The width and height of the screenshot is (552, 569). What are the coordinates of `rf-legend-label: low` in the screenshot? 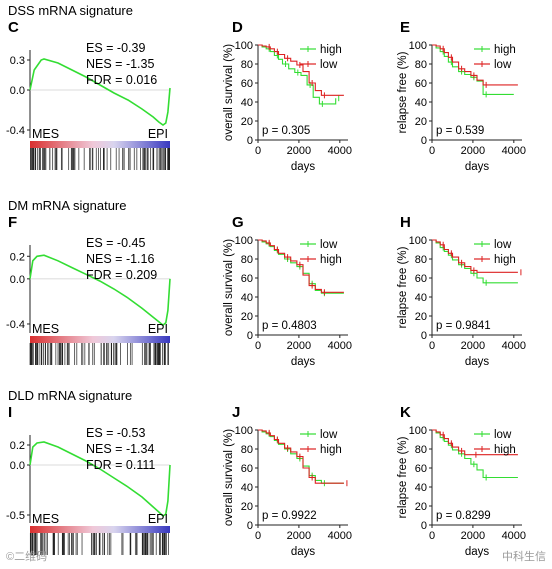 It's located at (503, 435).